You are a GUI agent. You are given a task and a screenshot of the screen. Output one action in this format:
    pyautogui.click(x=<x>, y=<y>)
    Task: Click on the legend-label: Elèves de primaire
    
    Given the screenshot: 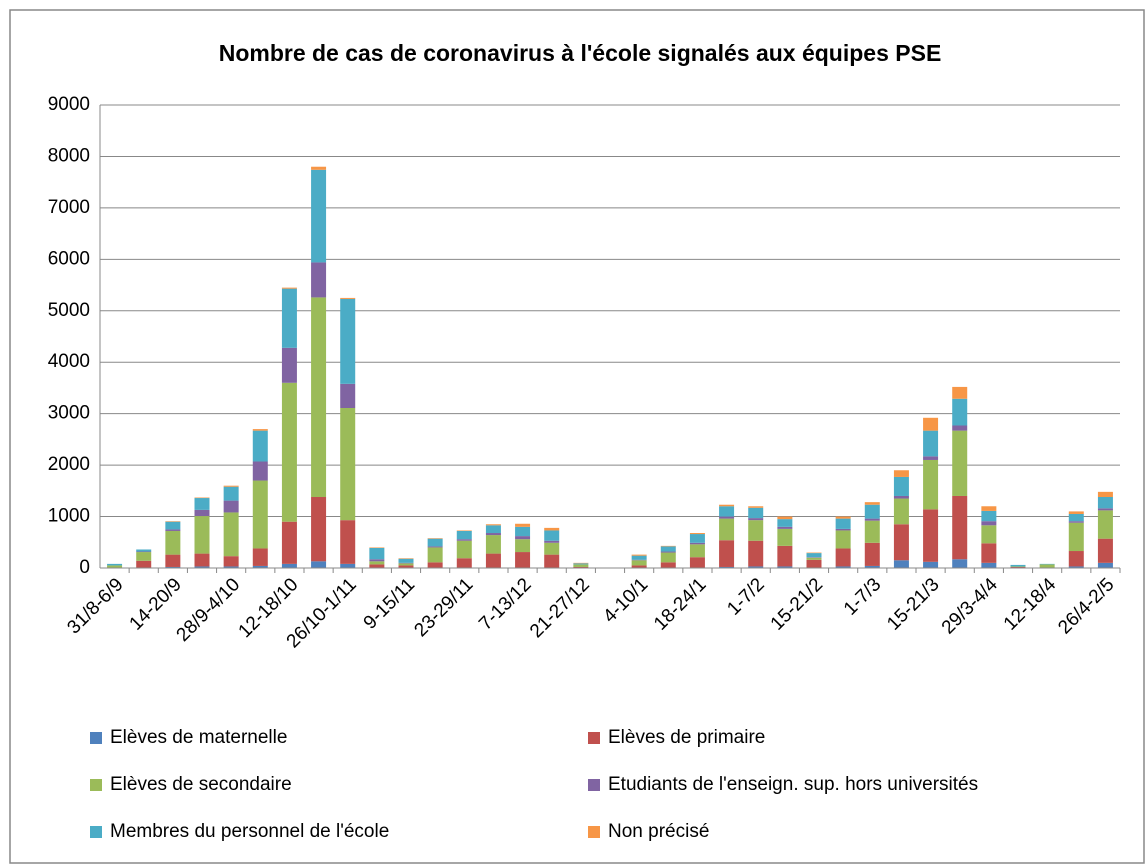 What is the action you would take?
    pyautogui.click(x=686, y=737)
    